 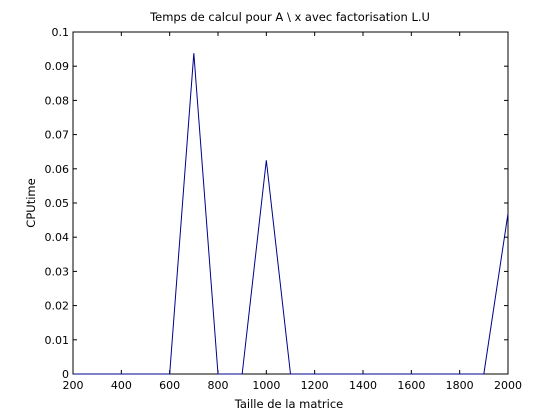 What do you see at coordinates (31, 202) in the screenshot?
I see `y-axis-label: CPUtime` at bounding box center [31, 202].